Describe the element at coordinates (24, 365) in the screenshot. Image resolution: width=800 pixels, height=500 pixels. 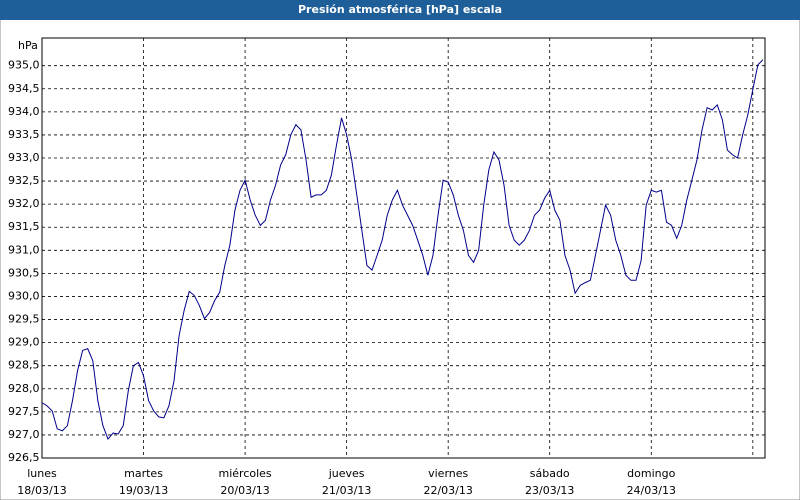
I see `y-tick-label: 928,5` at that location.